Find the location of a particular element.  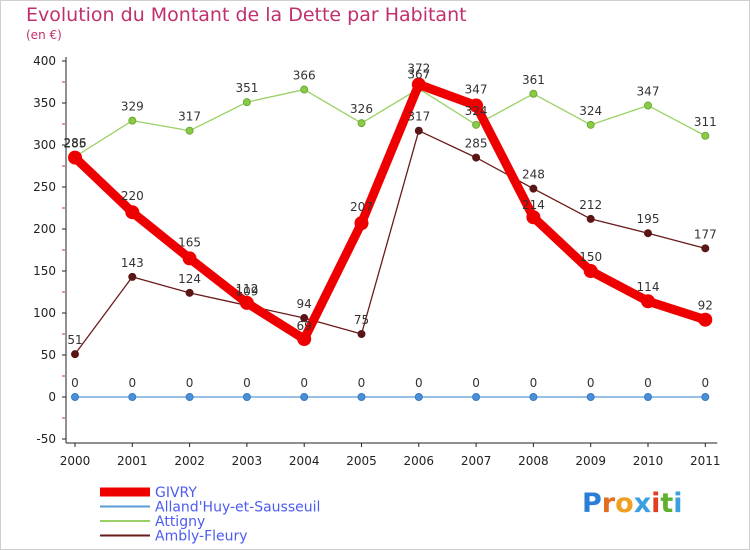

x-tick-label: 2009 is located at coordinates (590, 461).